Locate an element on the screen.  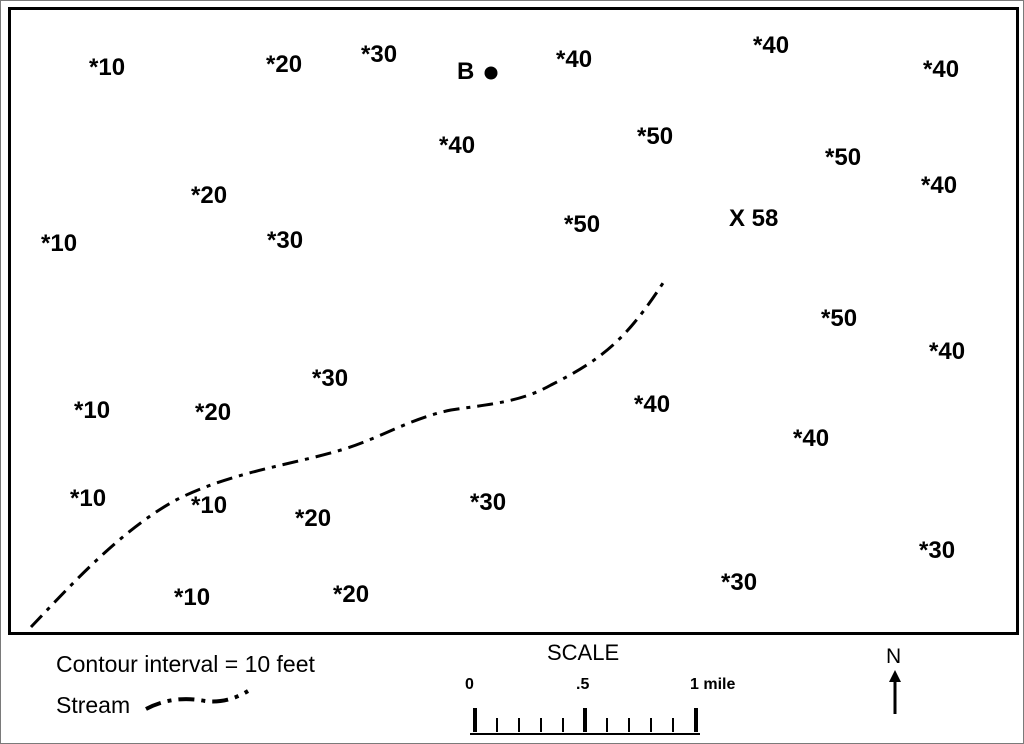
north-arrow-icon is located at coordinates (895, 692).